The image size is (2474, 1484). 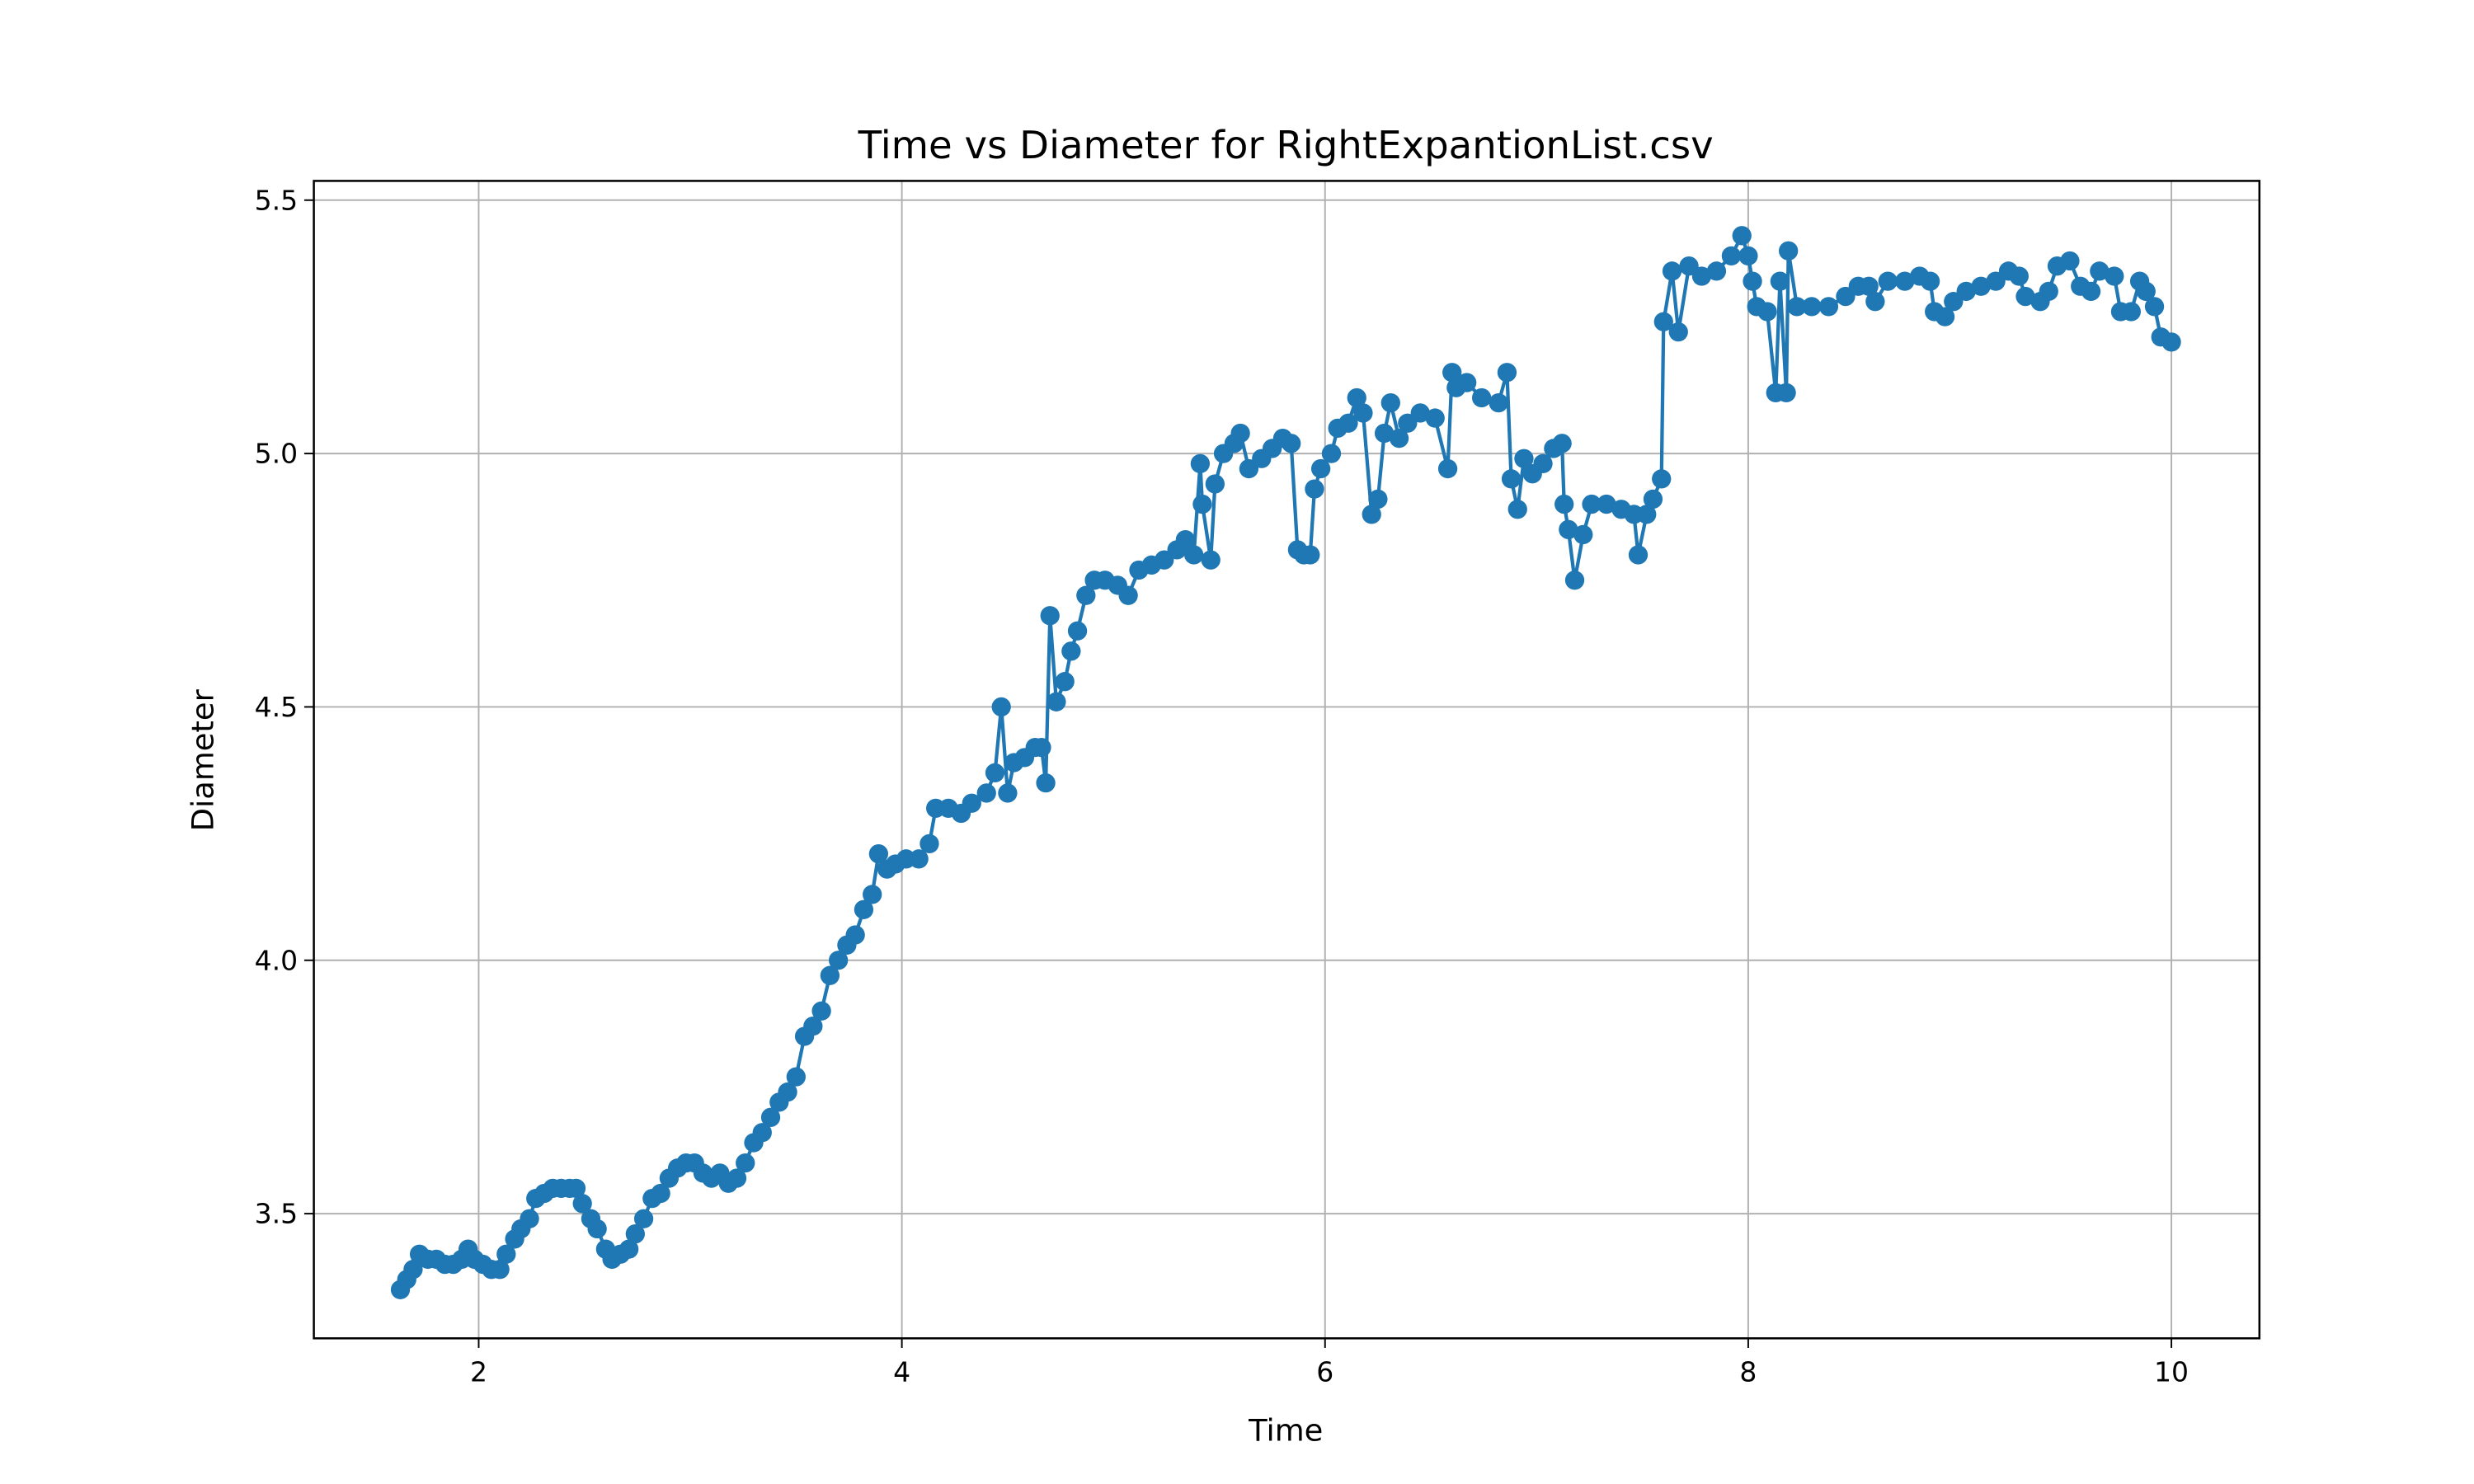 What do you see at coordinates (901, 1372) in the screenshot?
I see `x-tick-label: 4` at bounding box center [901, 1372].